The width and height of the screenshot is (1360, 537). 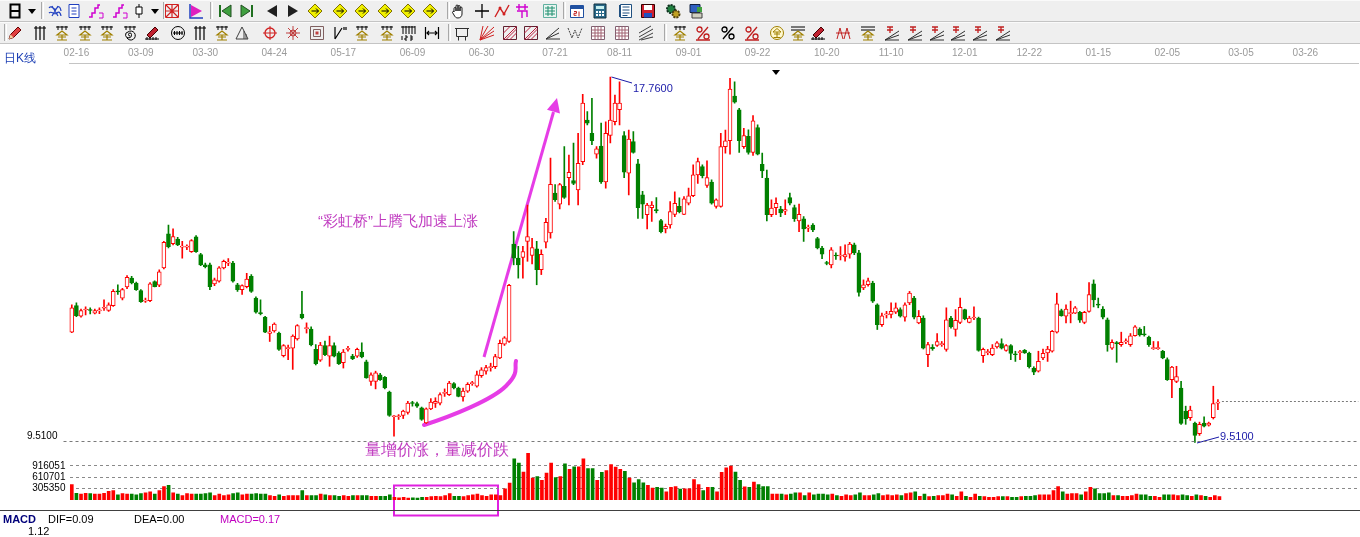 What do you see at coordinates (71, 519) in the screenshot?
I see `text: DIF=0.09` at bounding box center [71, 519].